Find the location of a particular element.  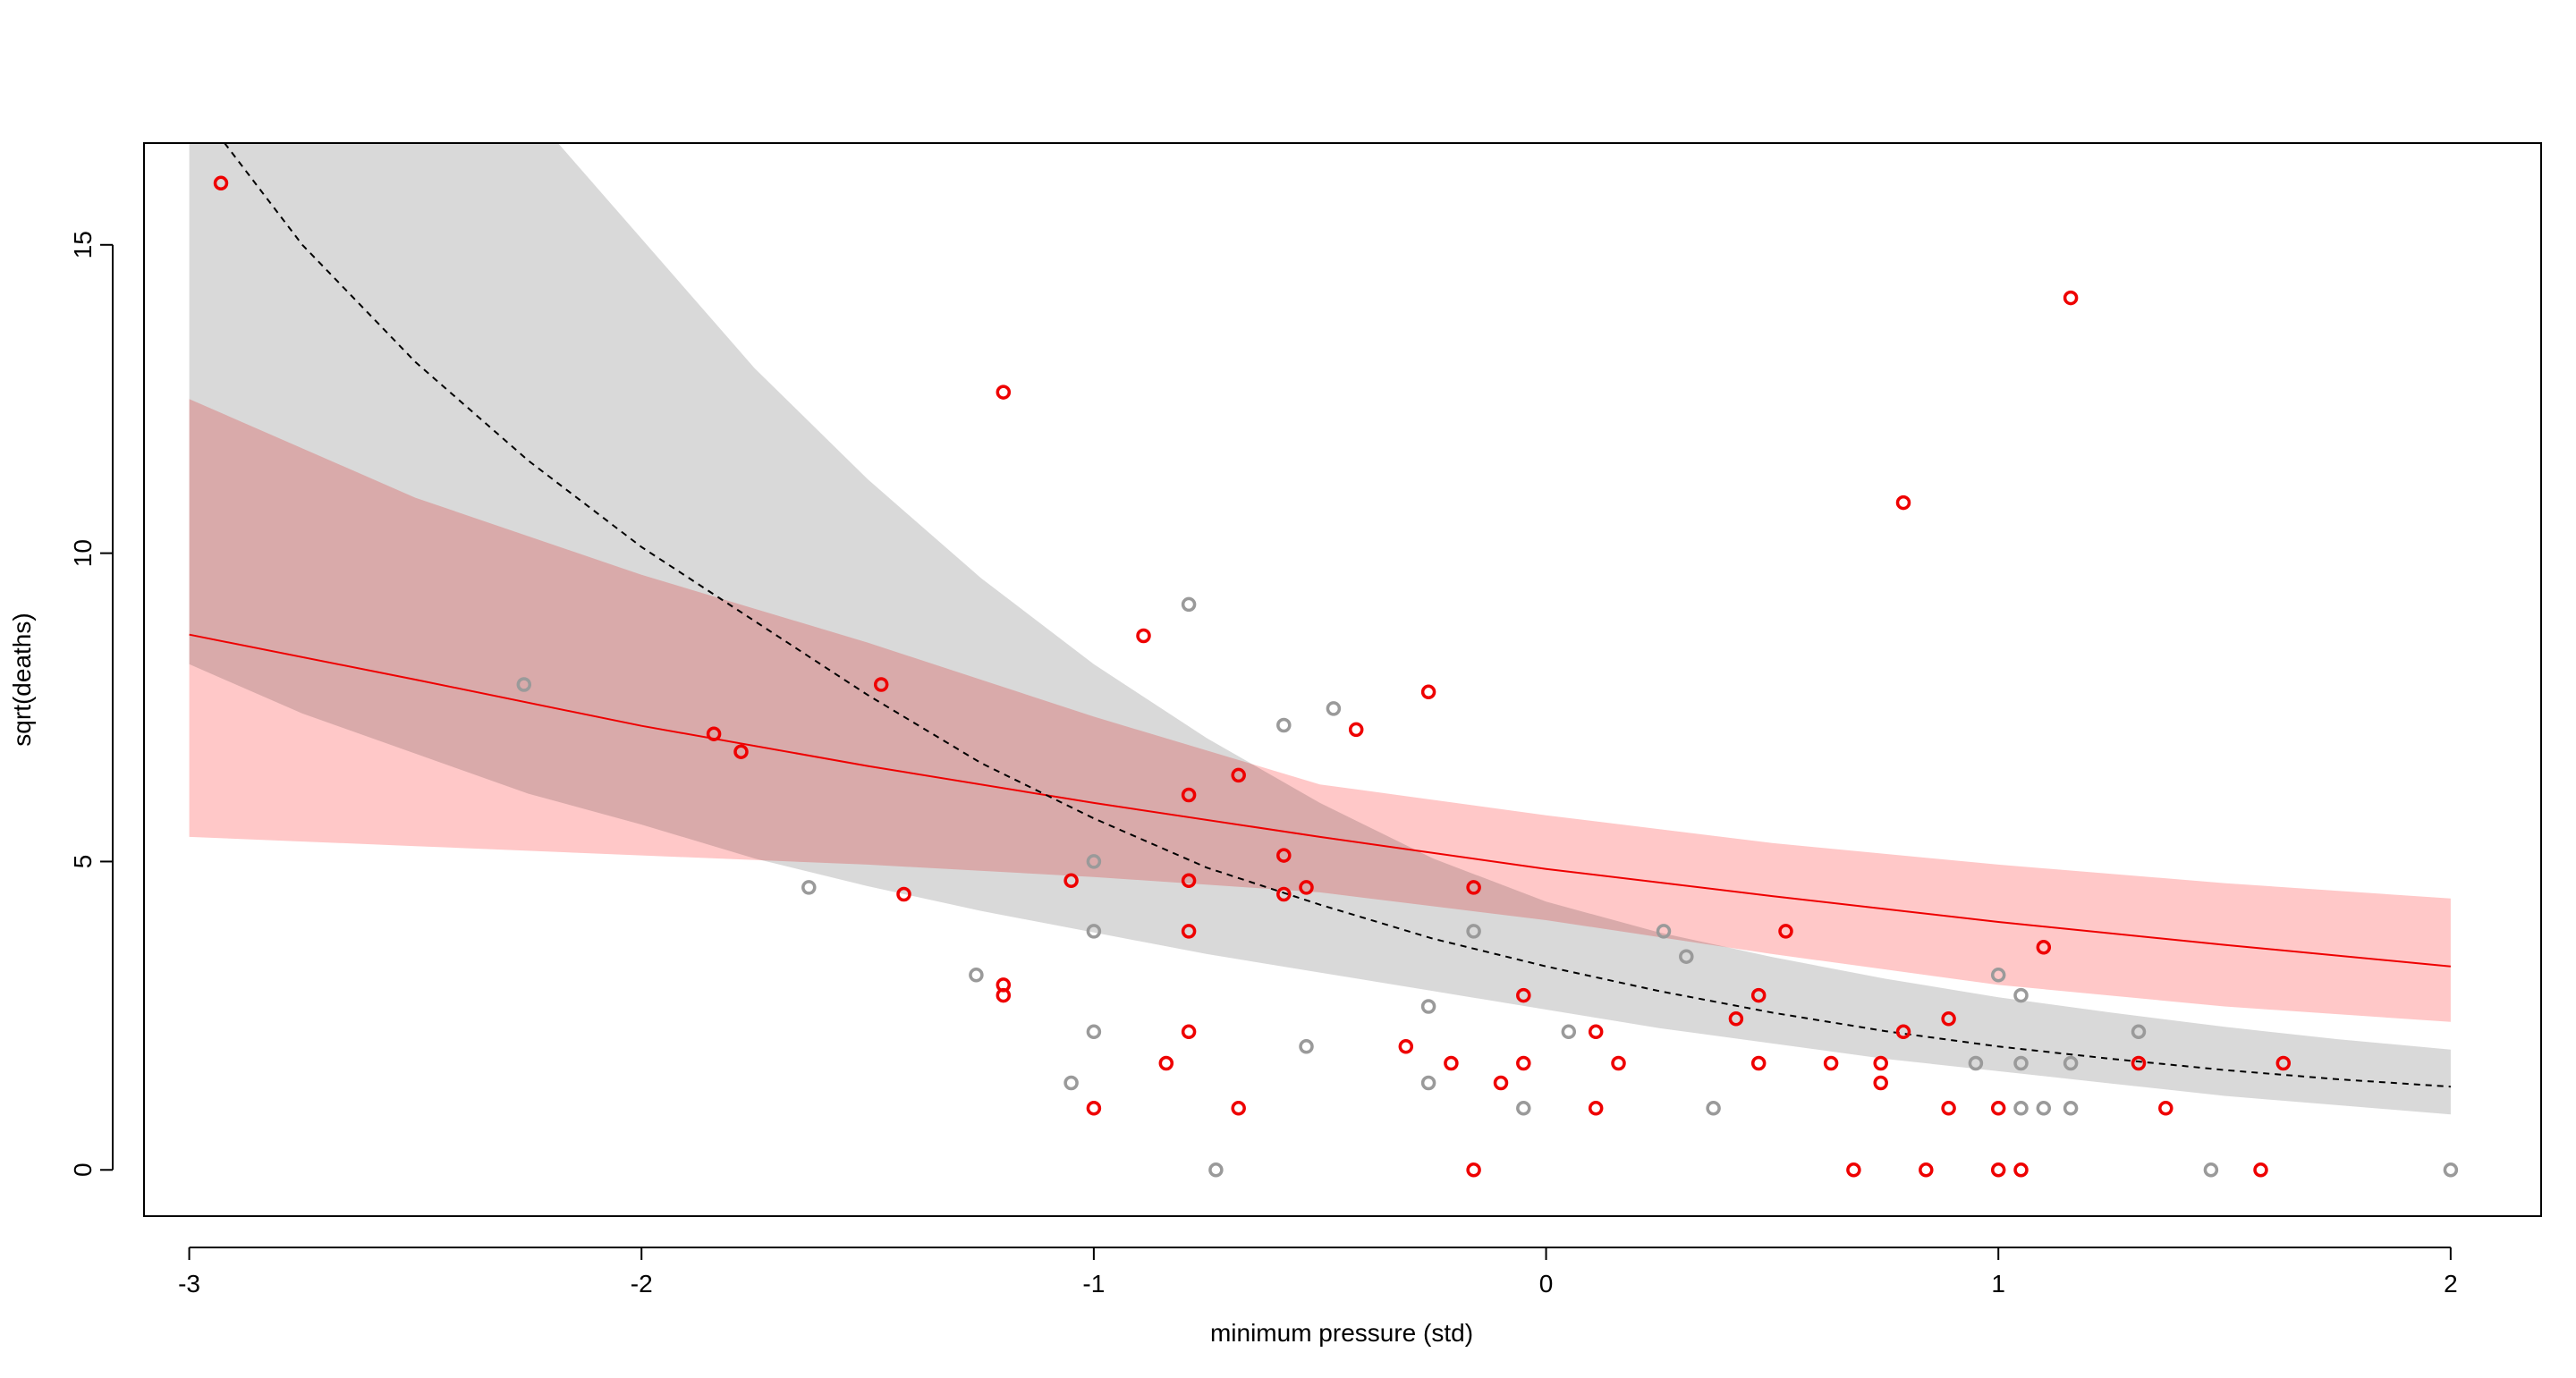

y-axis: 0 5 10 15 is located at coordinates (91, 704).